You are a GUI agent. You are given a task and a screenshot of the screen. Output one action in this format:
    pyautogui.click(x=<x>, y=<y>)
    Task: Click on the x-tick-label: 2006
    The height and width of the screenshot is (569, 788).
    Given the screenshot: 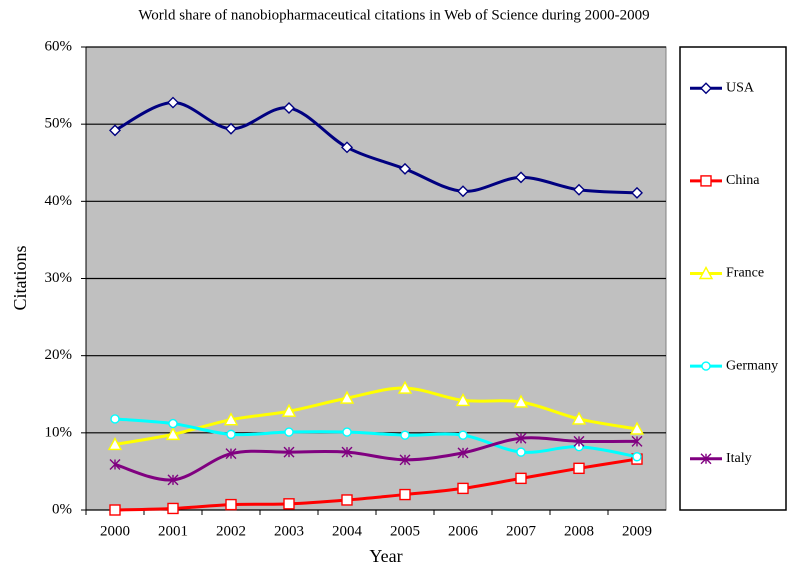 What is the action you would take?
    pyautogui.click(x=463, y=531)
    